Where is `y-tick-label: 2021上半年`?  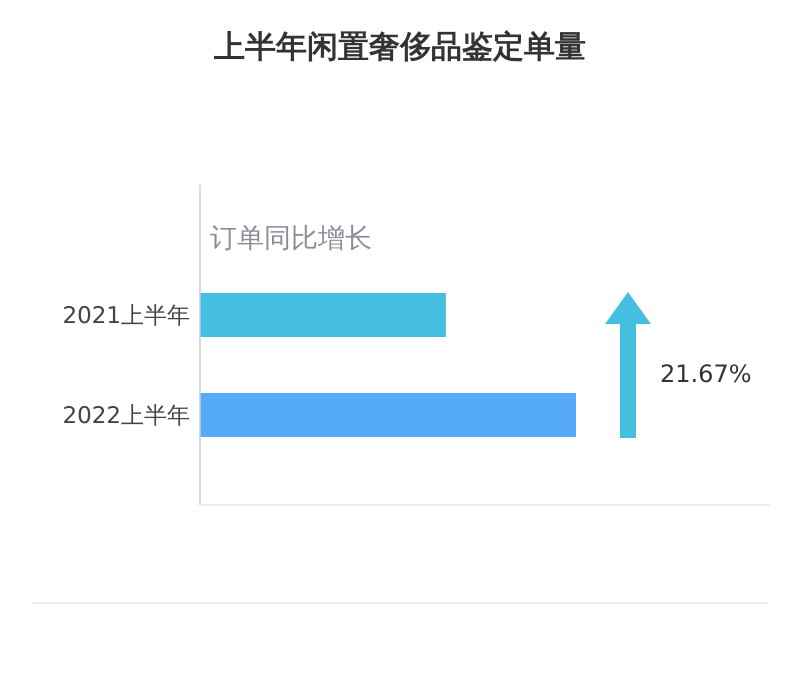
y-tick-label: 2021上半年 is located at coordinates (126, 316).